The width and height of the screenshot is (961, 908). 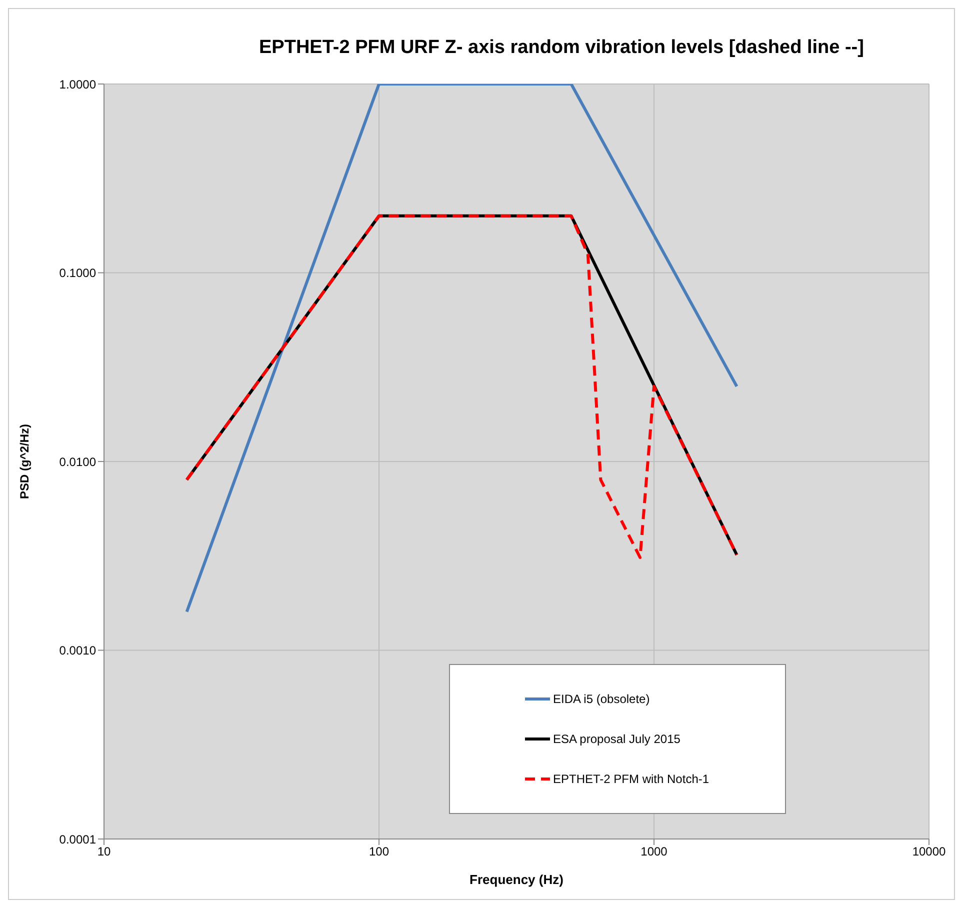 I want to click on legend-label: EIDA i5 (obsolete), so click(x=601, y=699).